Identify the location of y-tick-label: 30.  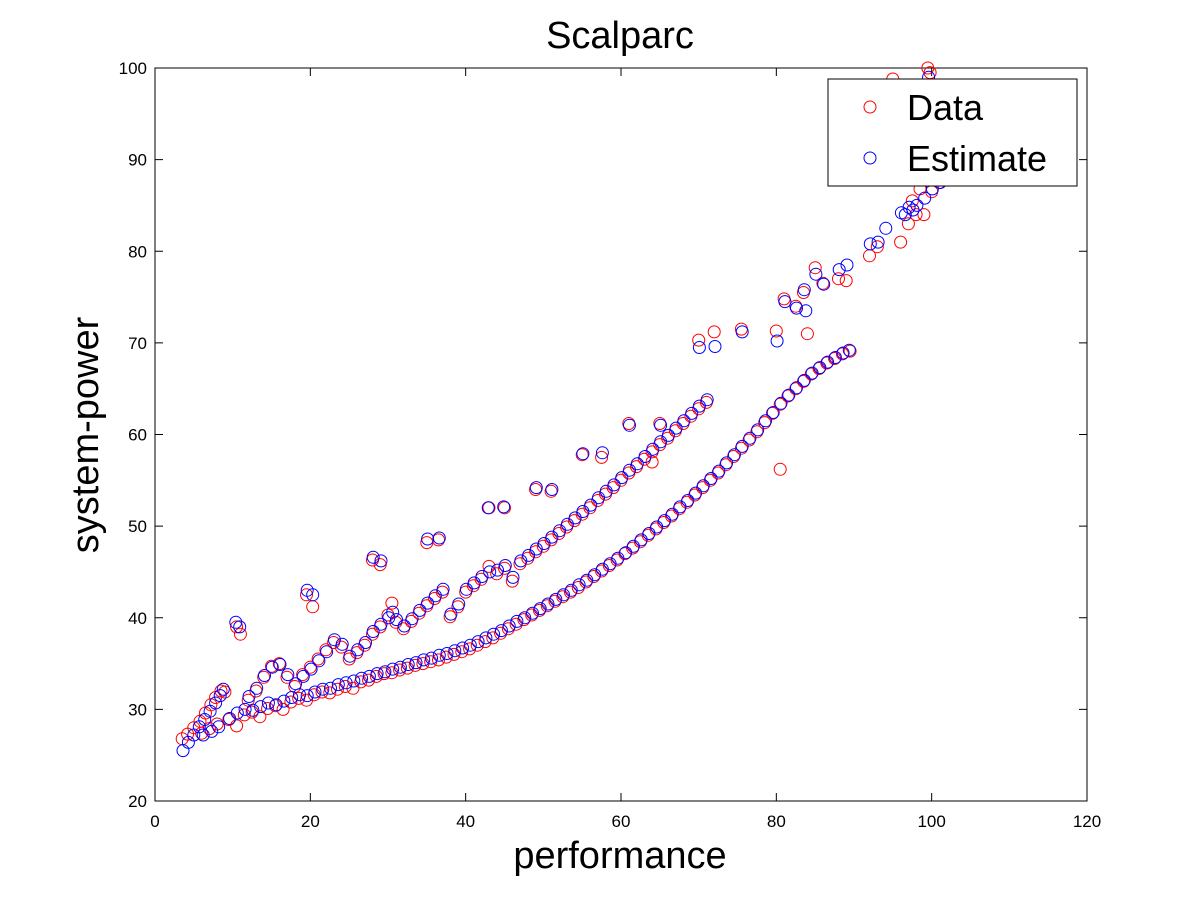
(137, 709).